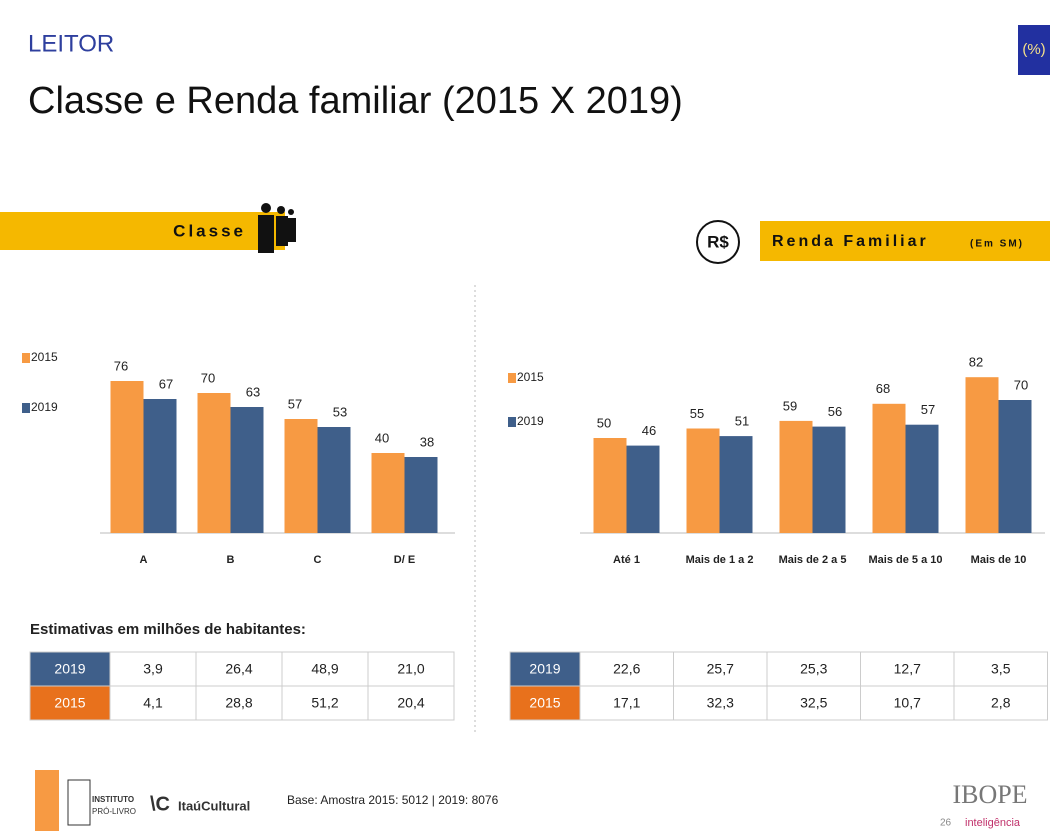  Describe the element at coordinates (410, 703) in the screenshot. I see `table-value: 20,4` at that location.